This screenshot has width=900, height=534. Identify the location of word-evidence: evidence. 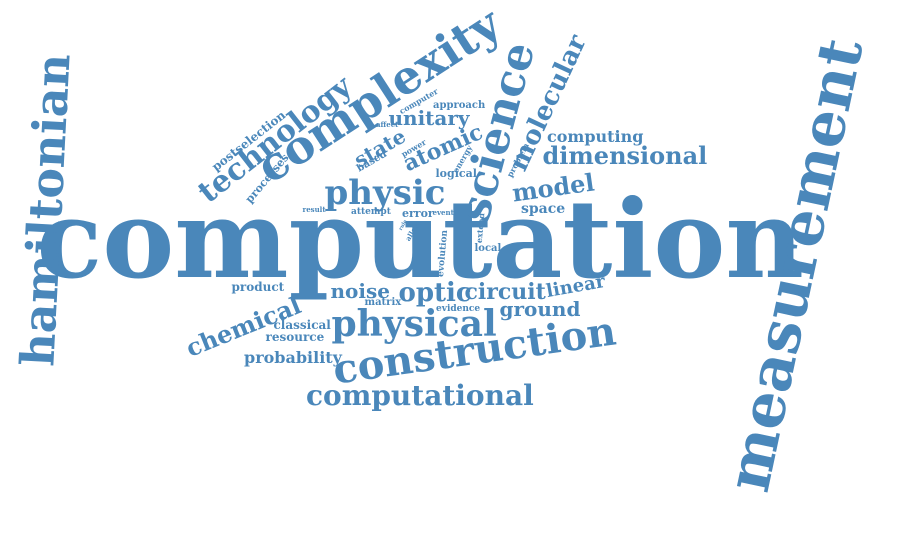
(458, 308).